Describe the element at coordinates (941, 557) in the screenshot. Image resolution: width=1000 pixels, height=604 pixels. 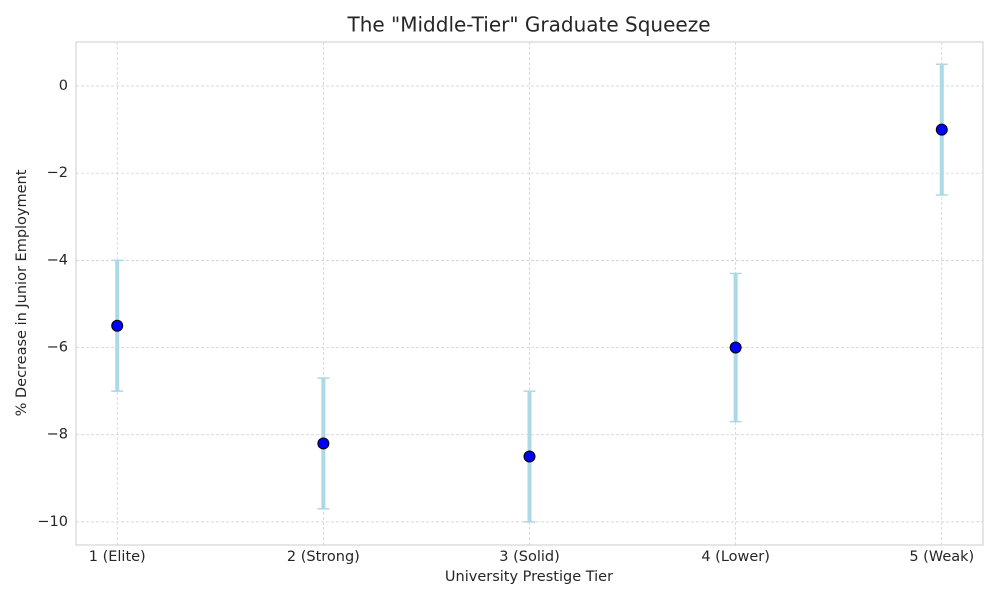
I see `x-tick-label: 5 (Weak)` at that location.